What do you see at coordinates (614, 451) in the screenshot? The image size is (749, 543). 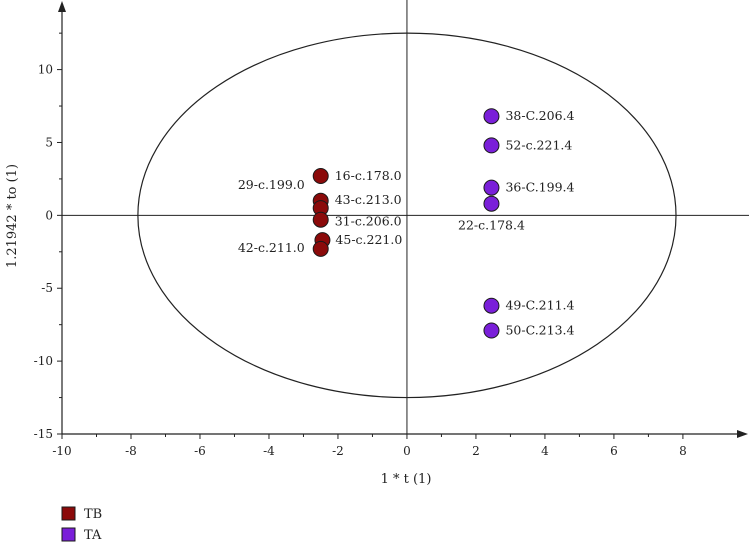 I see `x-tick-label: 6` at bounding box center [614, 451].